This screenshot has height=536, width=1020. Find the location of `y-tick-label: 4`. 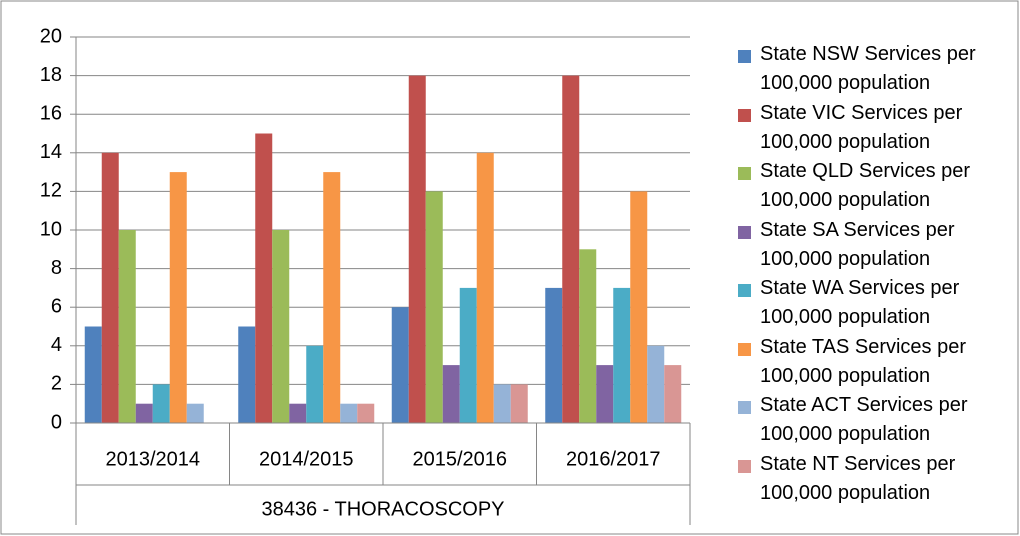

y-tick-label: 4 is located at coordinates (56, 345).